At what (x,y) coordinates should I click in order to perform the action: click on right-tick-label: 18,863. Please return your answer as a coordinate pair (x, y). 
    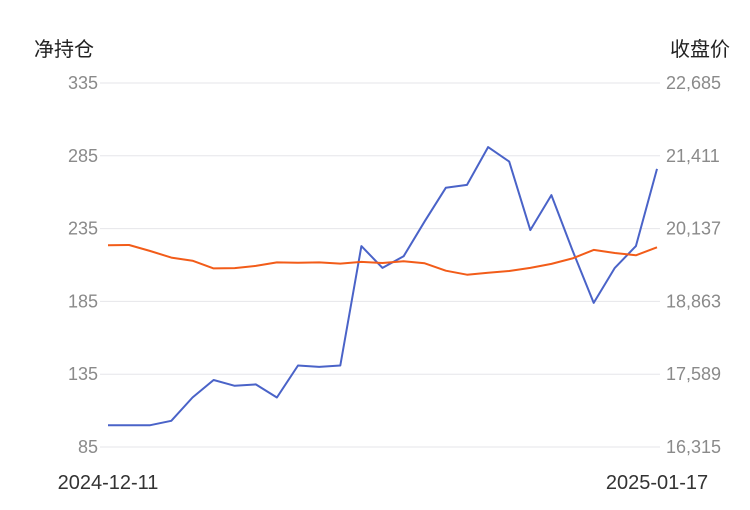
    Looking at the image, I should click on (693, 301).